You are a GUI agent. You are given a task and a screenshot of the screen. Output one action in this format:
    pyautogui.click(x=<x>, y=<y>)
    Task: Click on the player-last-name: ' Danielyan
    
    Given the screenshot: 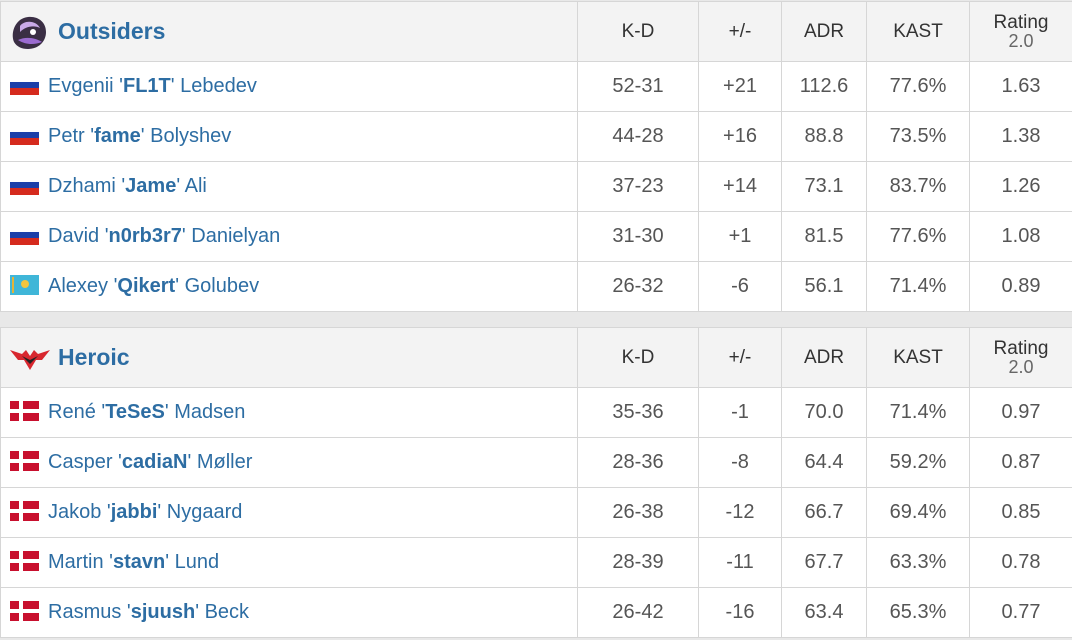 What is the action you would take?
    pyautogui.click(x=231, y=236)
    